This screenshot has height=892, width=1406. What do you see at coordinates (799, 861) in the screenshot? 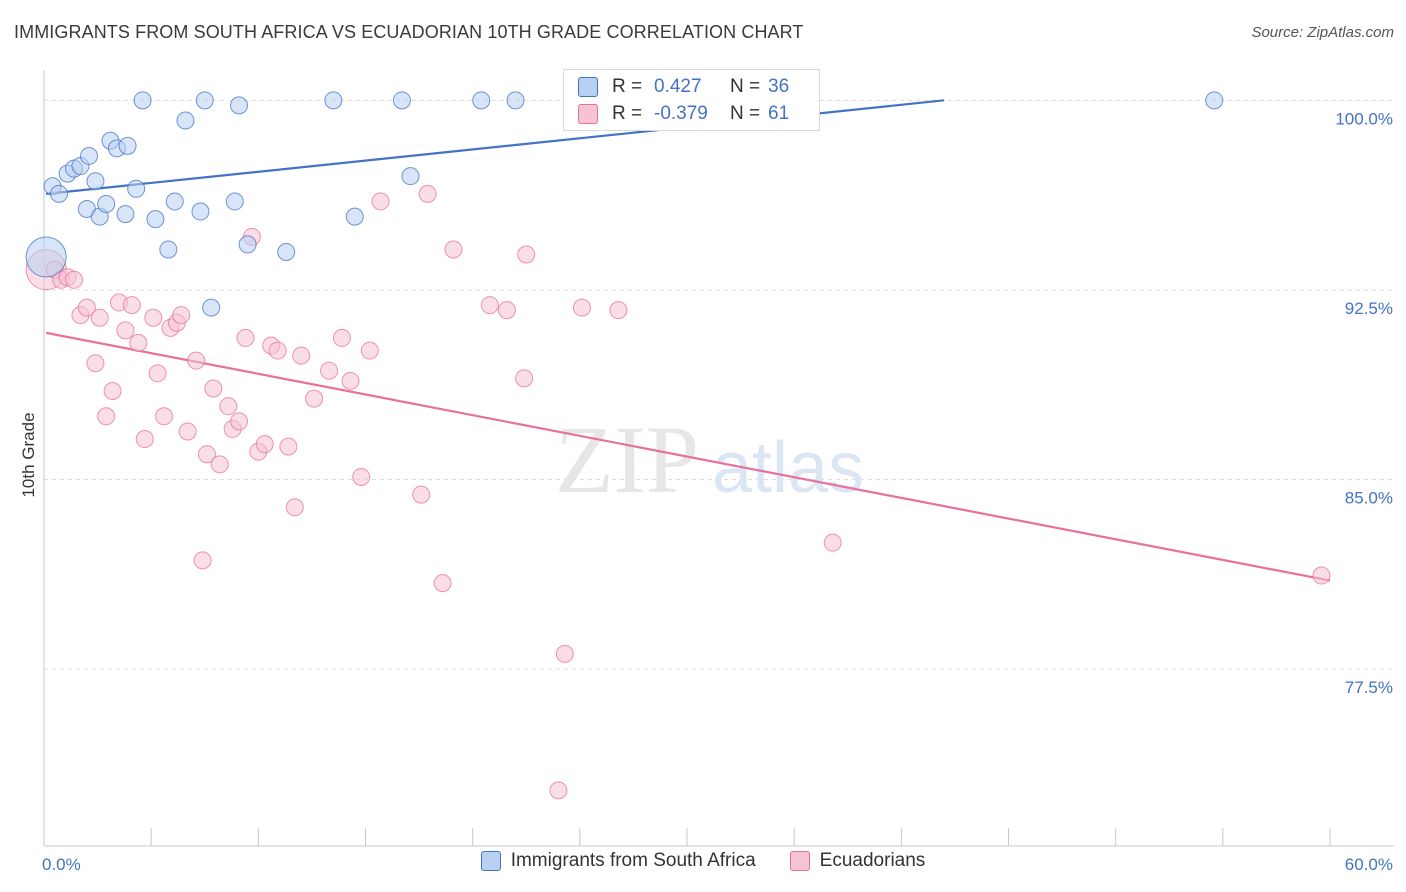
I see `legend-swatch-ecuadorians` at bounding box center [799, 861].